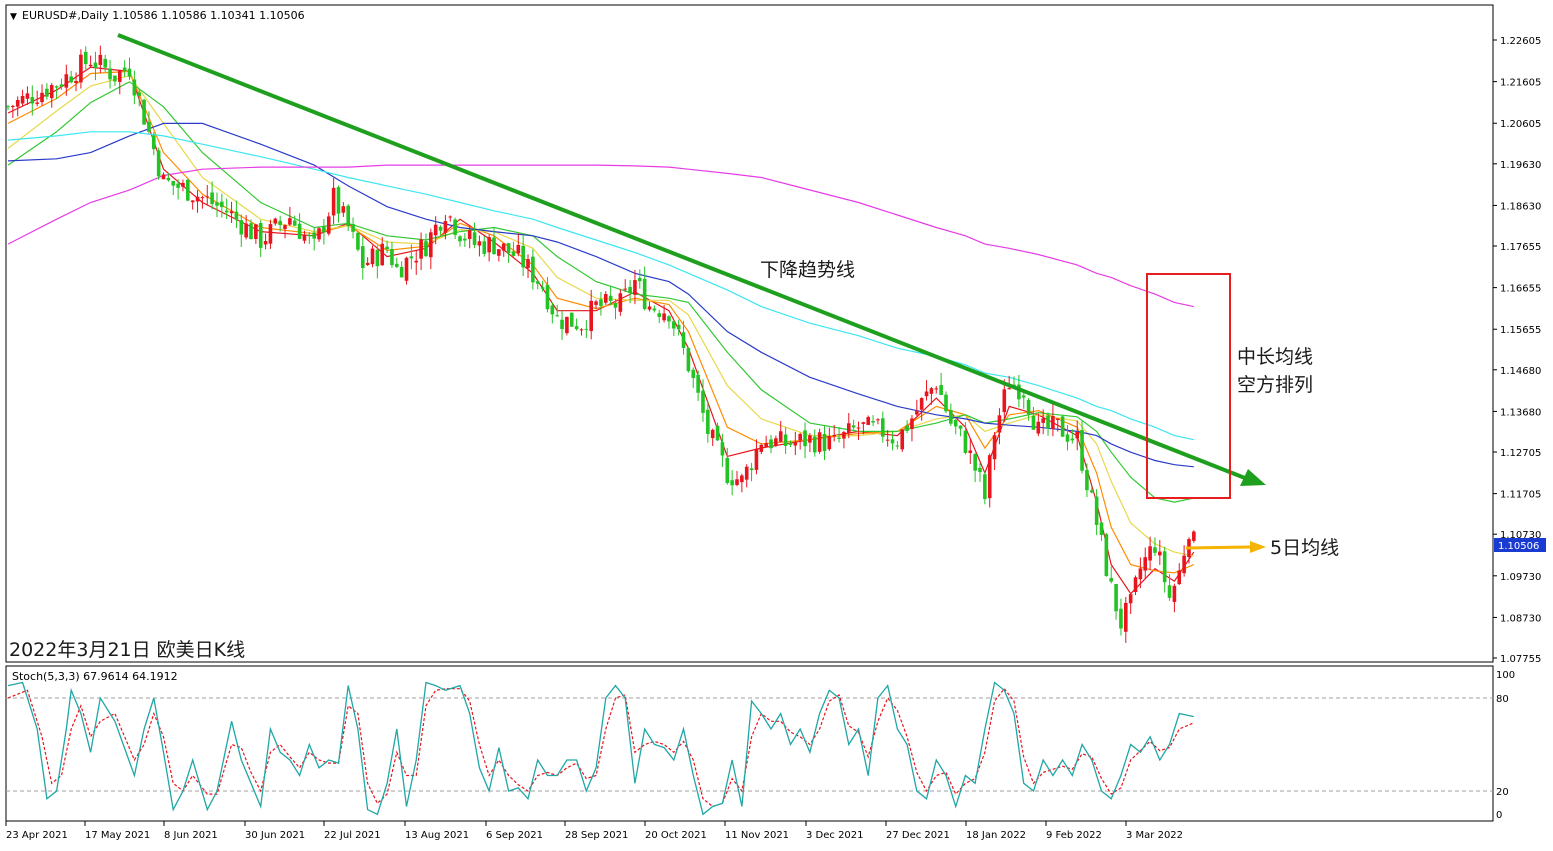 Image resolution: width=1553 pixels, height=851 pixels. What do you see at coordinates (600, 236) in the screenshot?
I see `ma250-line` at bounding box center [600, 236].